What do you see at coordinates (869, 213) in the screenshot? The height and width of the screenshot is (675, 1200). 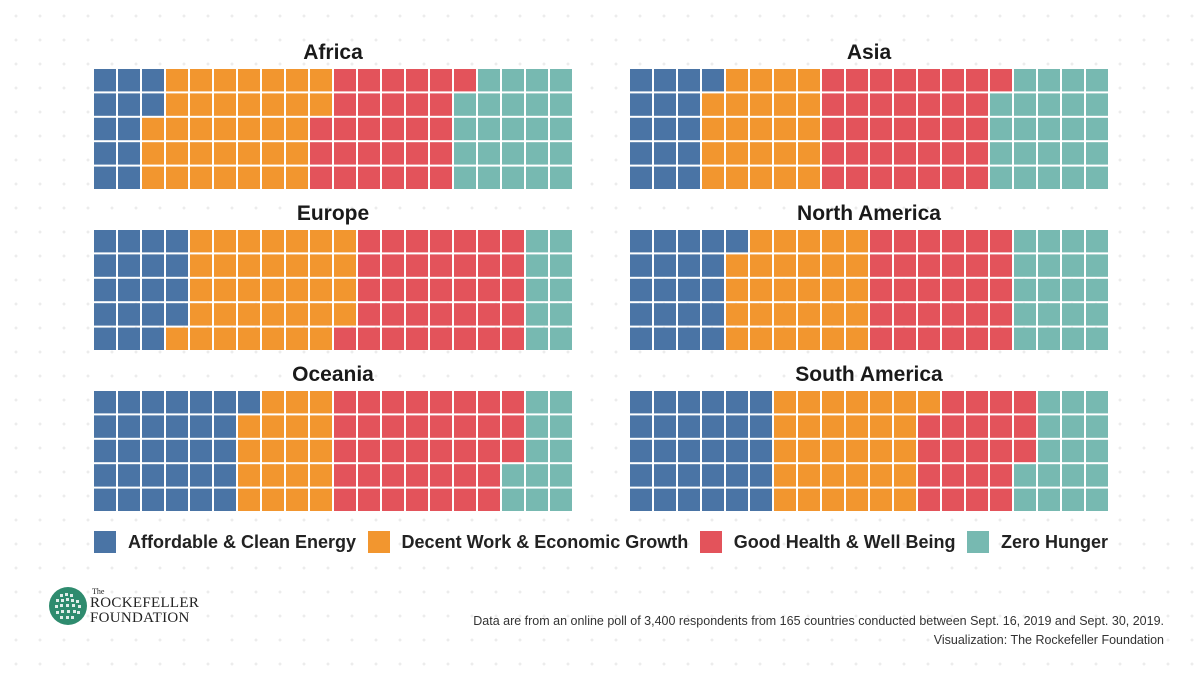 I see `panel-title: North America` at bounding box center [869, 213].